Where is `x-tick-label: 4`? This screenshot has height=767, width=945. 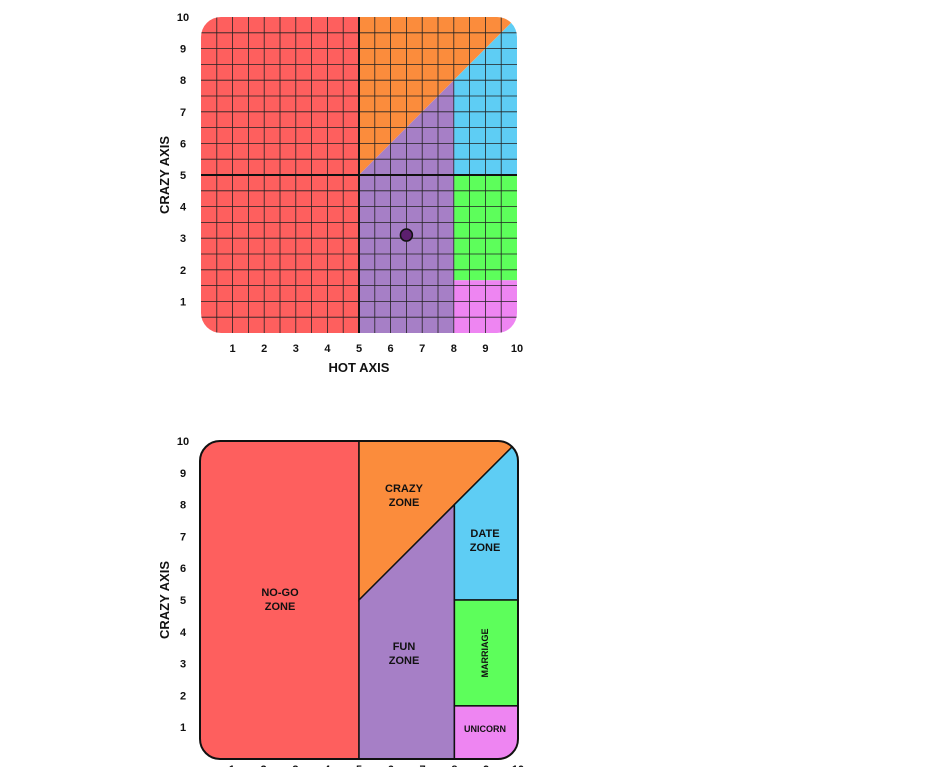 x-tick-label: 4 is located at coordinates (327, 349).